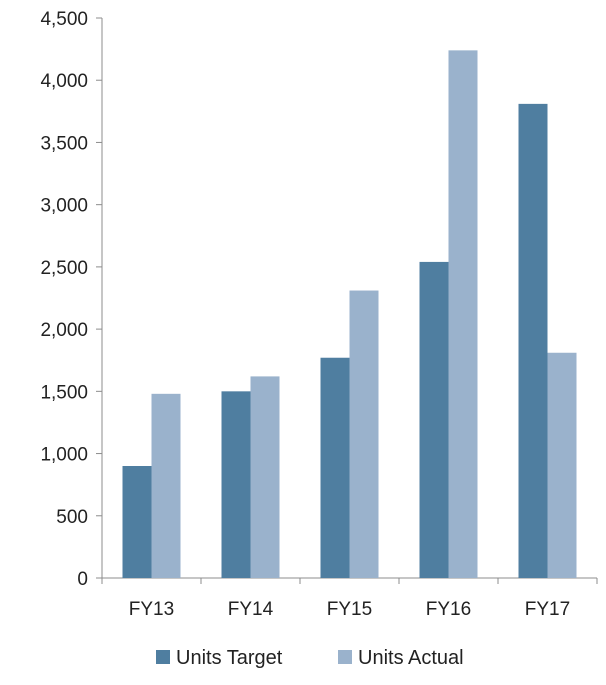 The width and height of the screenshot is (606, 685). I want to click on y-tick-label: 1,000, so click(64, 455).